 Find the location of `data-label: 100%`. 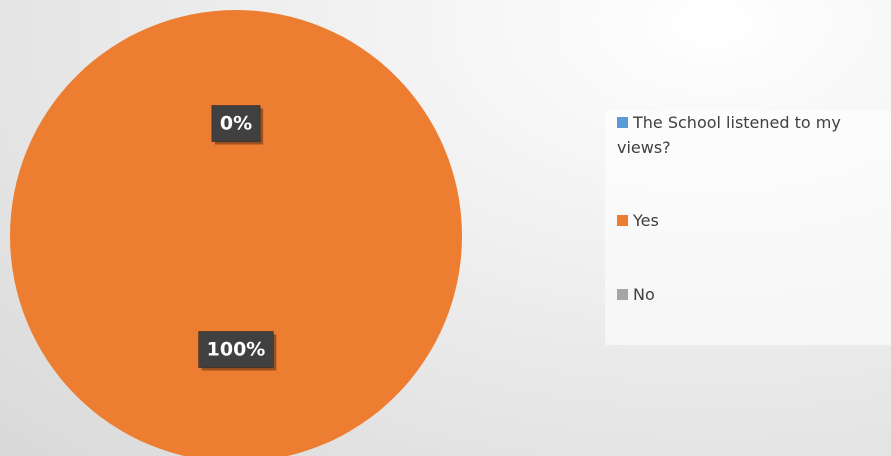

data-label: 100% is located at coordinates (237, 351).